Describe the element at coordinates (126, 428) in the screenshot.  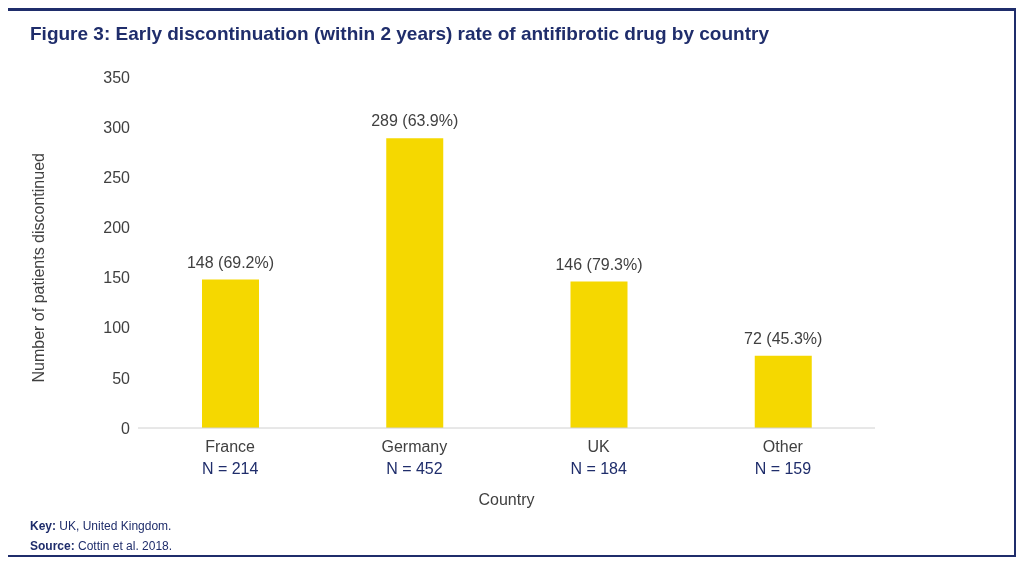
I see `y-tick-label: 0` at that location.